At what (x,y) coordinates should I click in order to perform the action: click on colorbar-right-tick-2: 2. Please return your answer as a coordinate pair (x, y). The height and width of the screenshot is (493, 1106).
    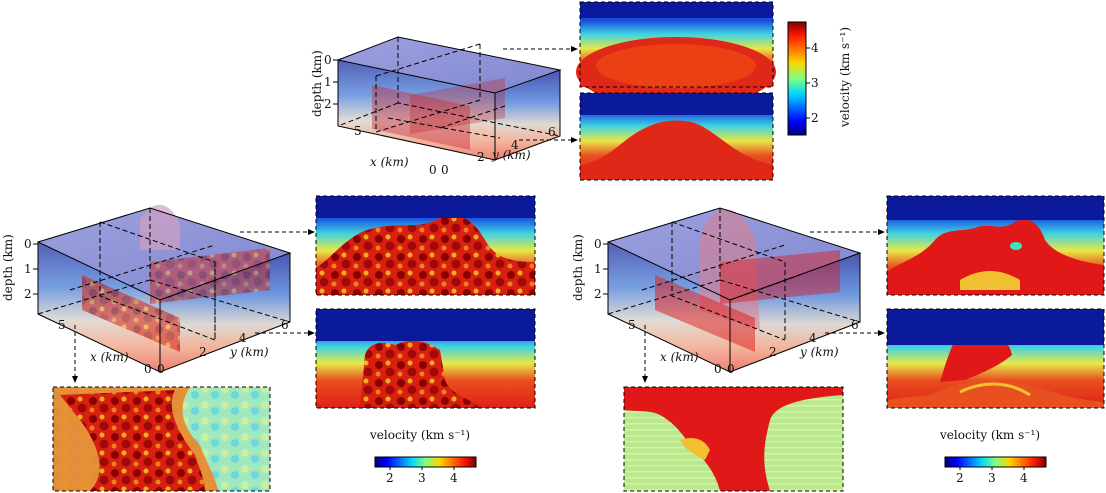
    Looking at the image, I should click on (960, 478).